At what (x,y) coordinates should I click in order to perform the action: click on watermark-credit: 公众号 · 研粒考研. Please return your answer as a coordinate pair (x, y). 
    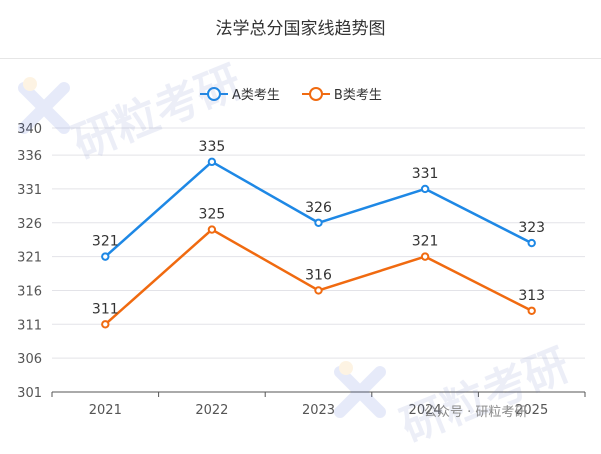
    Looking at the image, I should click on (476, 412).